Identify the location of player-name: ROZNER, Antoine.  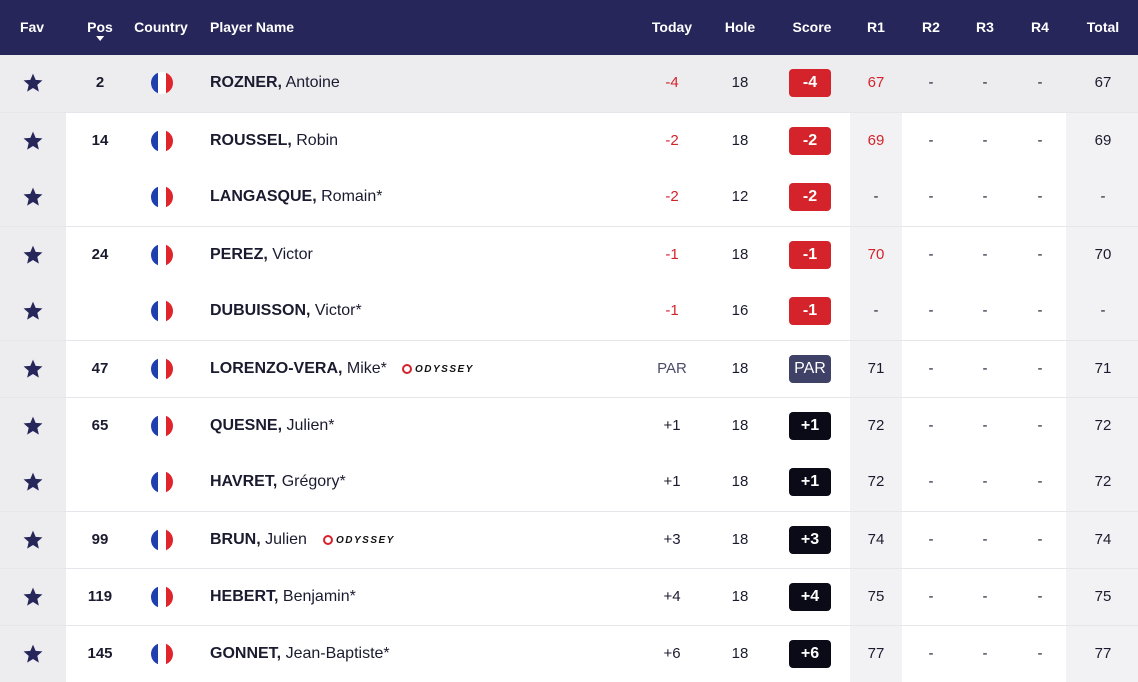
(275, 83).